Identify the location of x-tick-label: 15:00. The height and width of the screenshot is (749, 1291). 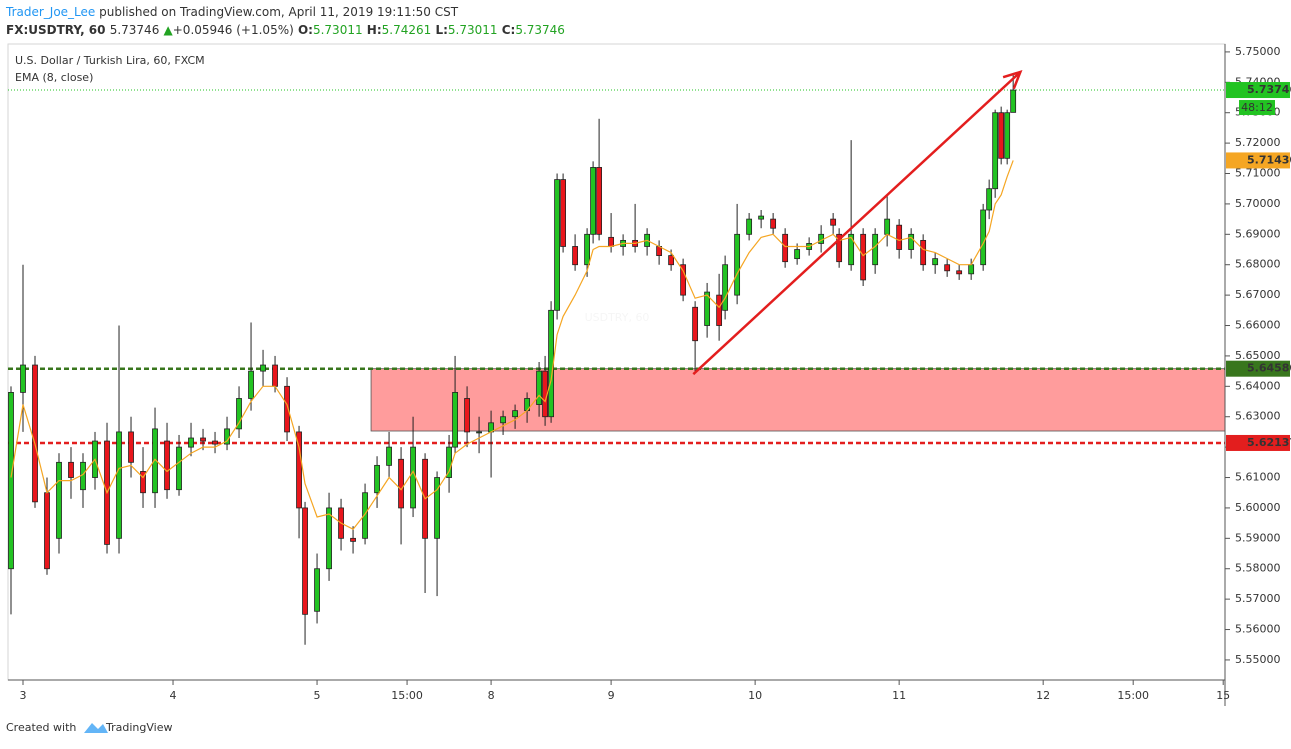
(407, 695).